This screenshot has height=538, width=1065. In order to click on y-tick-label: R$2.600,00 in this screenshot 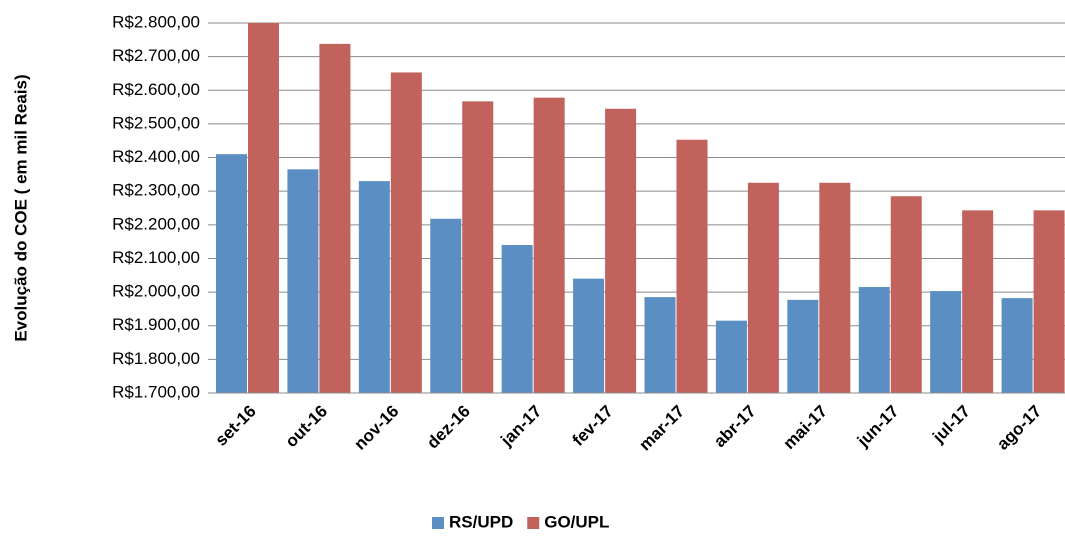, I will do `click(156, 89)`.